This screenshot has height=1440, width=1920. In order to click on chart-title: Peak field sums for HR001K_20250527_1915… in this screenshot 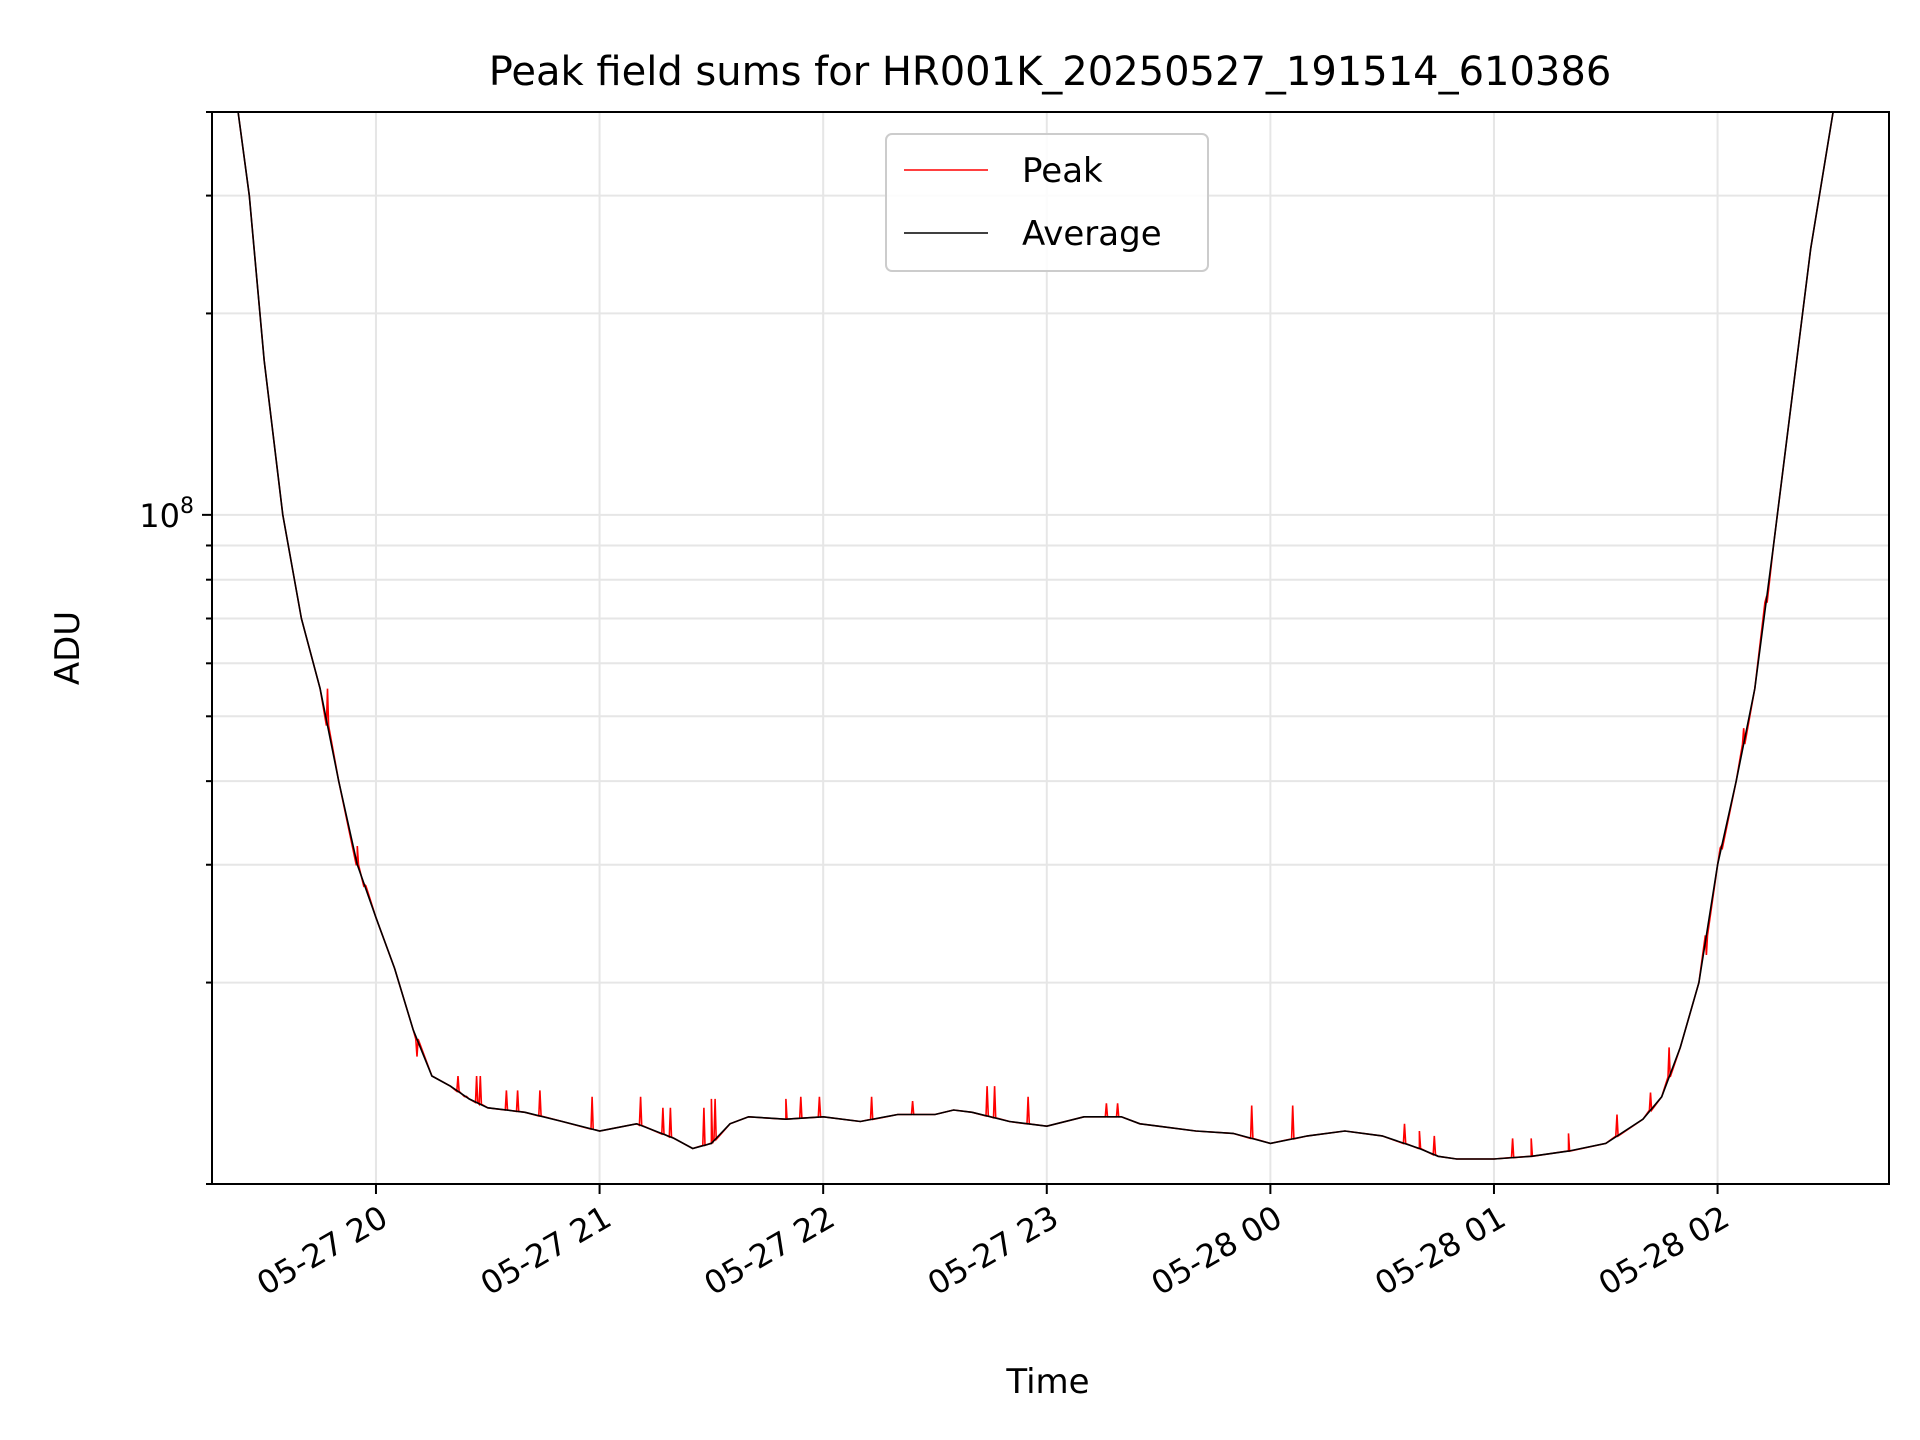, I will do `click(1050, 72)`.